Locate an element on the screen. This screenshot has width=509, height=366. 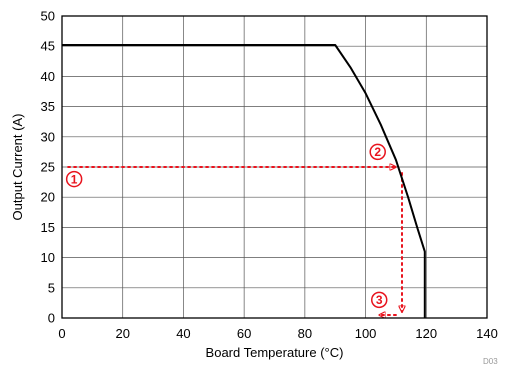
x-tick-label: 0 is located at coordinates (61, 333).